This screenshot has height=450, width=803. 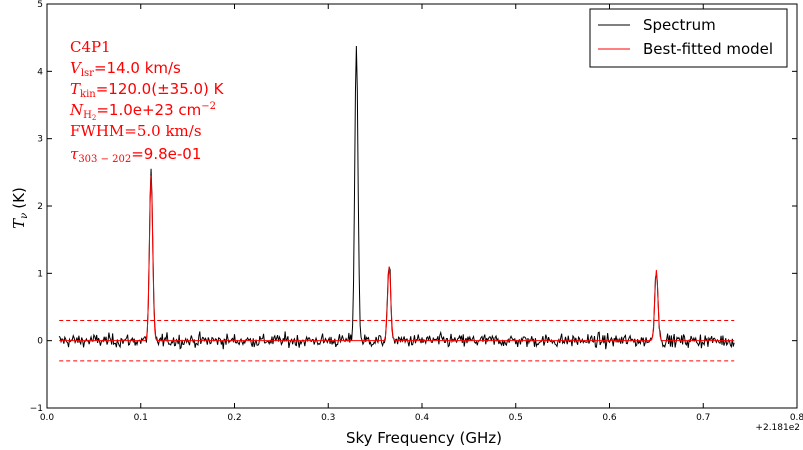 What do you see at coordinates (160, 89) in the screenshot?
I see `tkin-value: =120.0(±35.0) K` at bounding box center [160, 89].